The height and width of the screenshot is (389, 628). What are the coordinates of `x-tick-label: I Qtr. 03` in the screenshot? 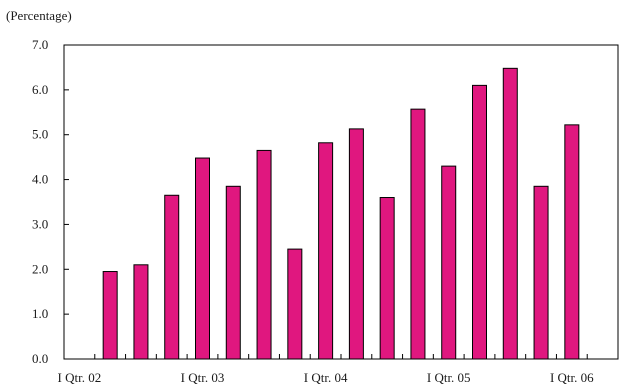 It's located at (203, 377).